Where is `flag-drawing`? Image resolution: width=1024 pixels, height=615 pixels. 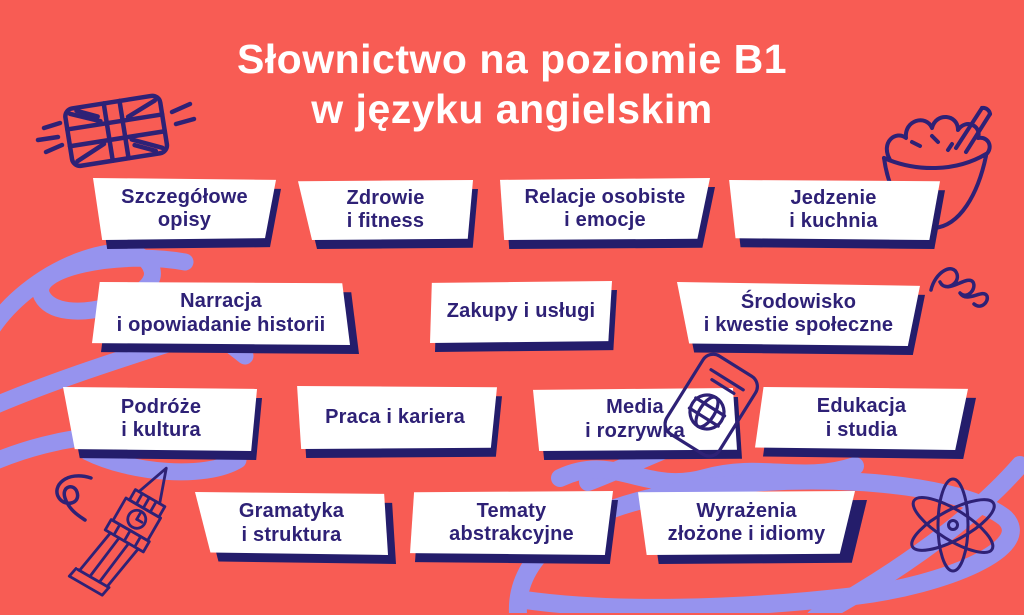
flag-drawing is located at coordinates (116, 131).